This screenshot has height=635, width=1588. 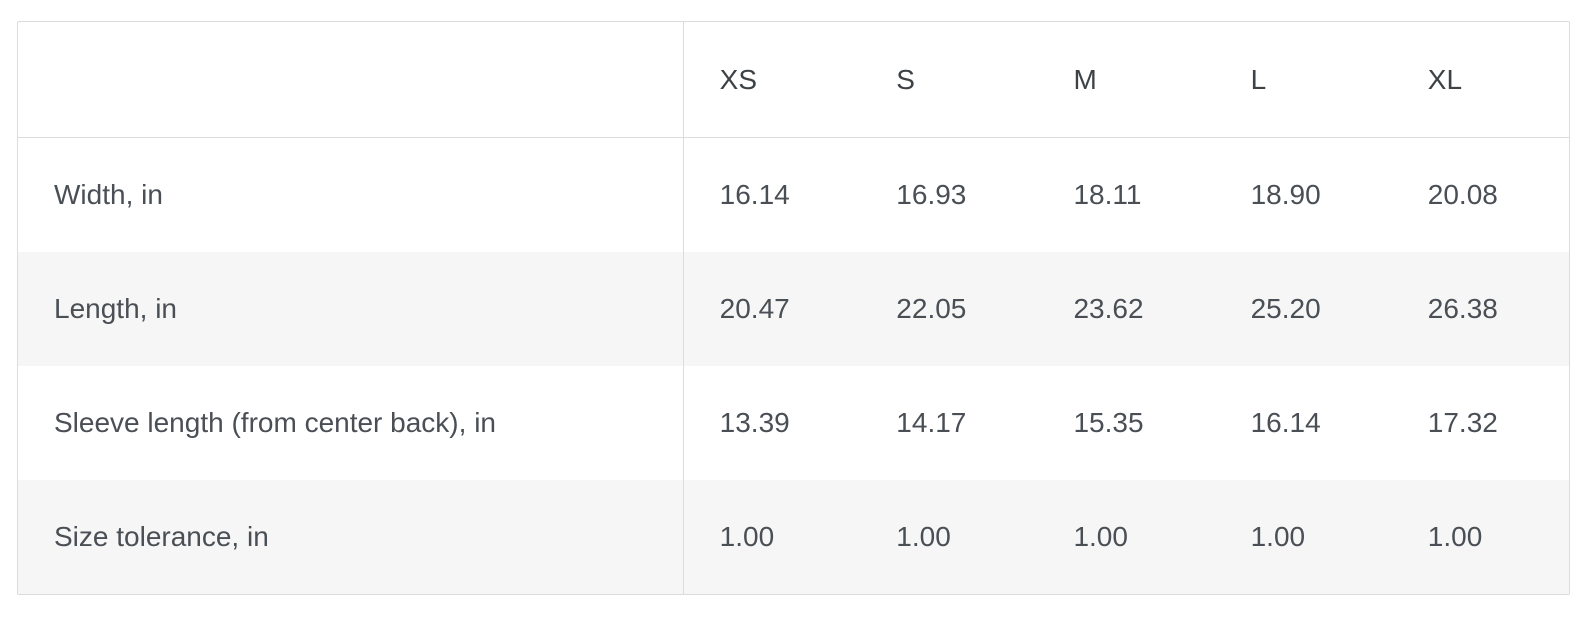 What do you see at coordinates (1303, 80) in the screenshot?
I see `size-header-l: L` at bounding box center [1303, 80].